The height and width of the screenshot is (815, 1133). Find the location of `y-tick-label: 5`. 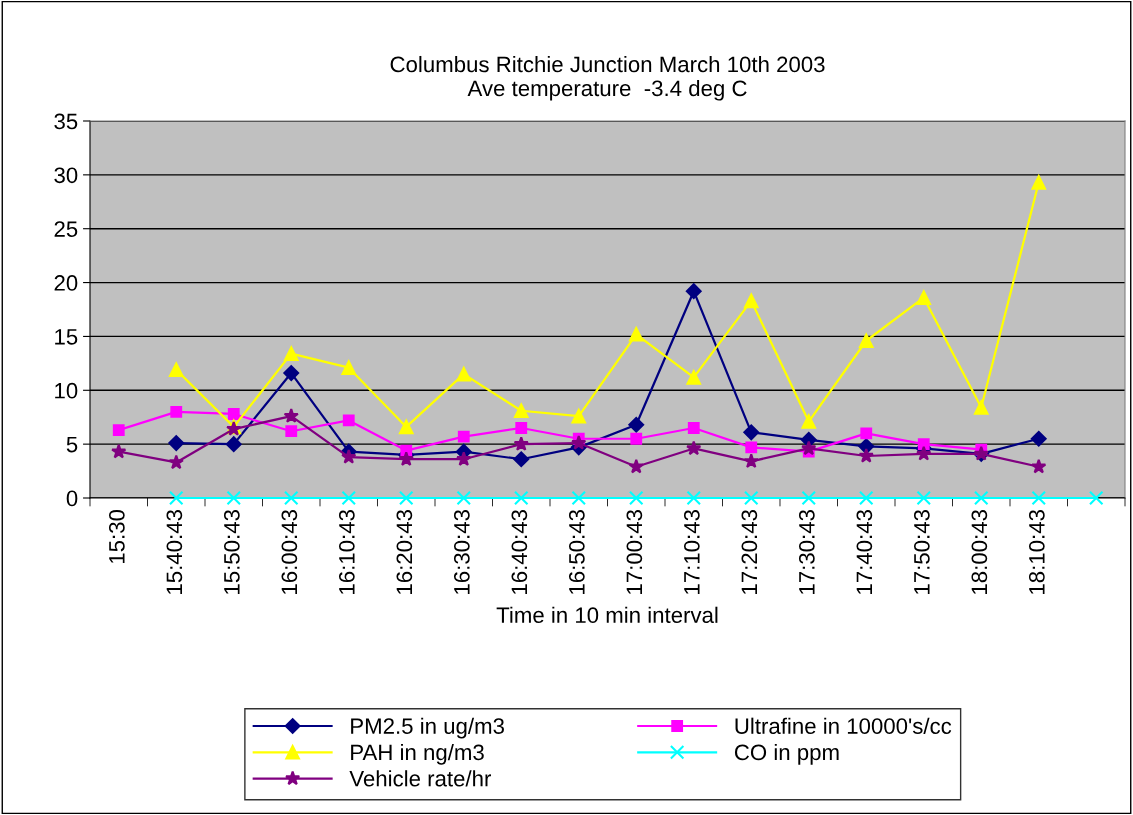

y-tick-label: 5 is located at coordinates (72, 444).